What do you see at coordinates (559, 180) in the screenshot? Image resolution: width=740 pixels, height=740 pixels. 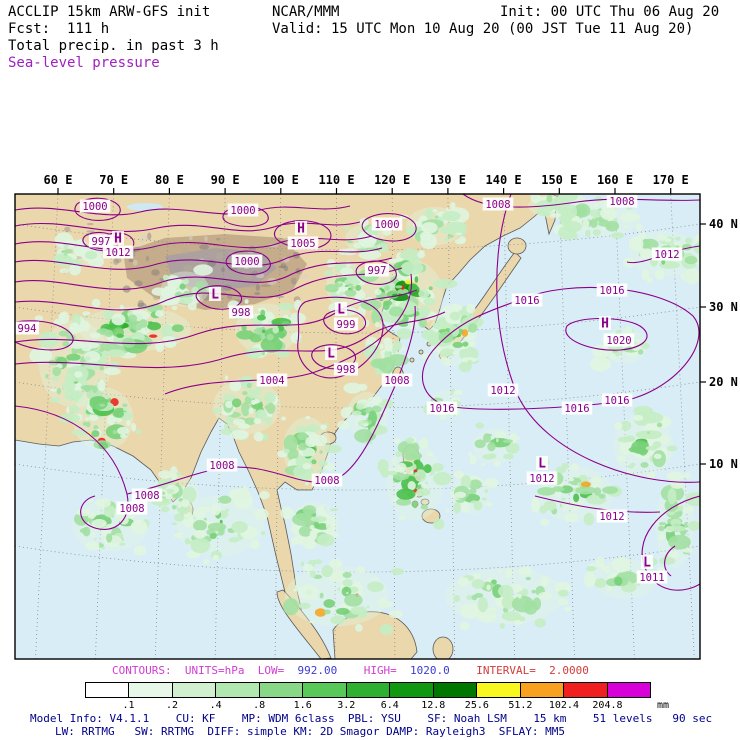 I see `longitude-tick-label: 150 E` at bounding box center [559, 180].